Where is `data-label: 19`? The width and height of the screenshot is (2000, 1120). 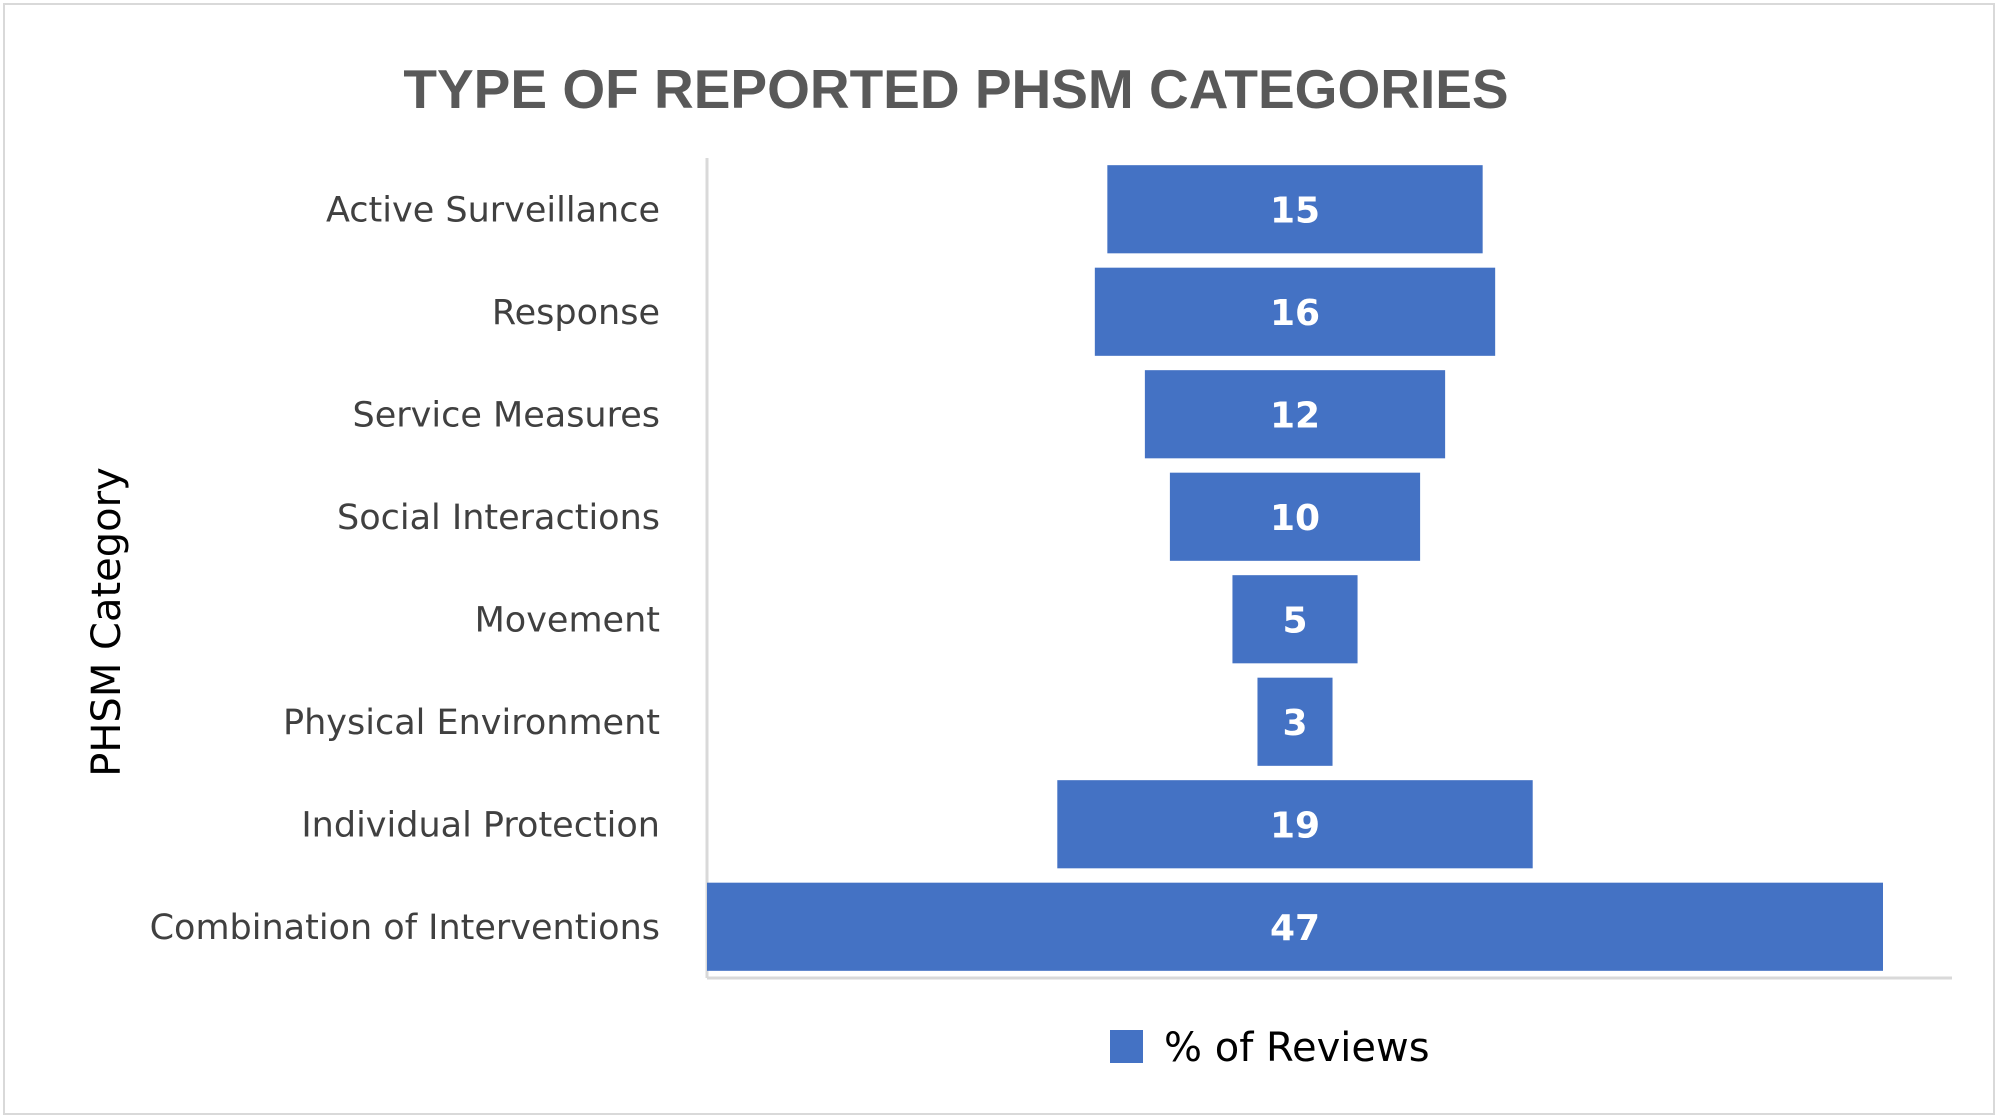
data-label: 19 is located at coordinates (1295, 825).